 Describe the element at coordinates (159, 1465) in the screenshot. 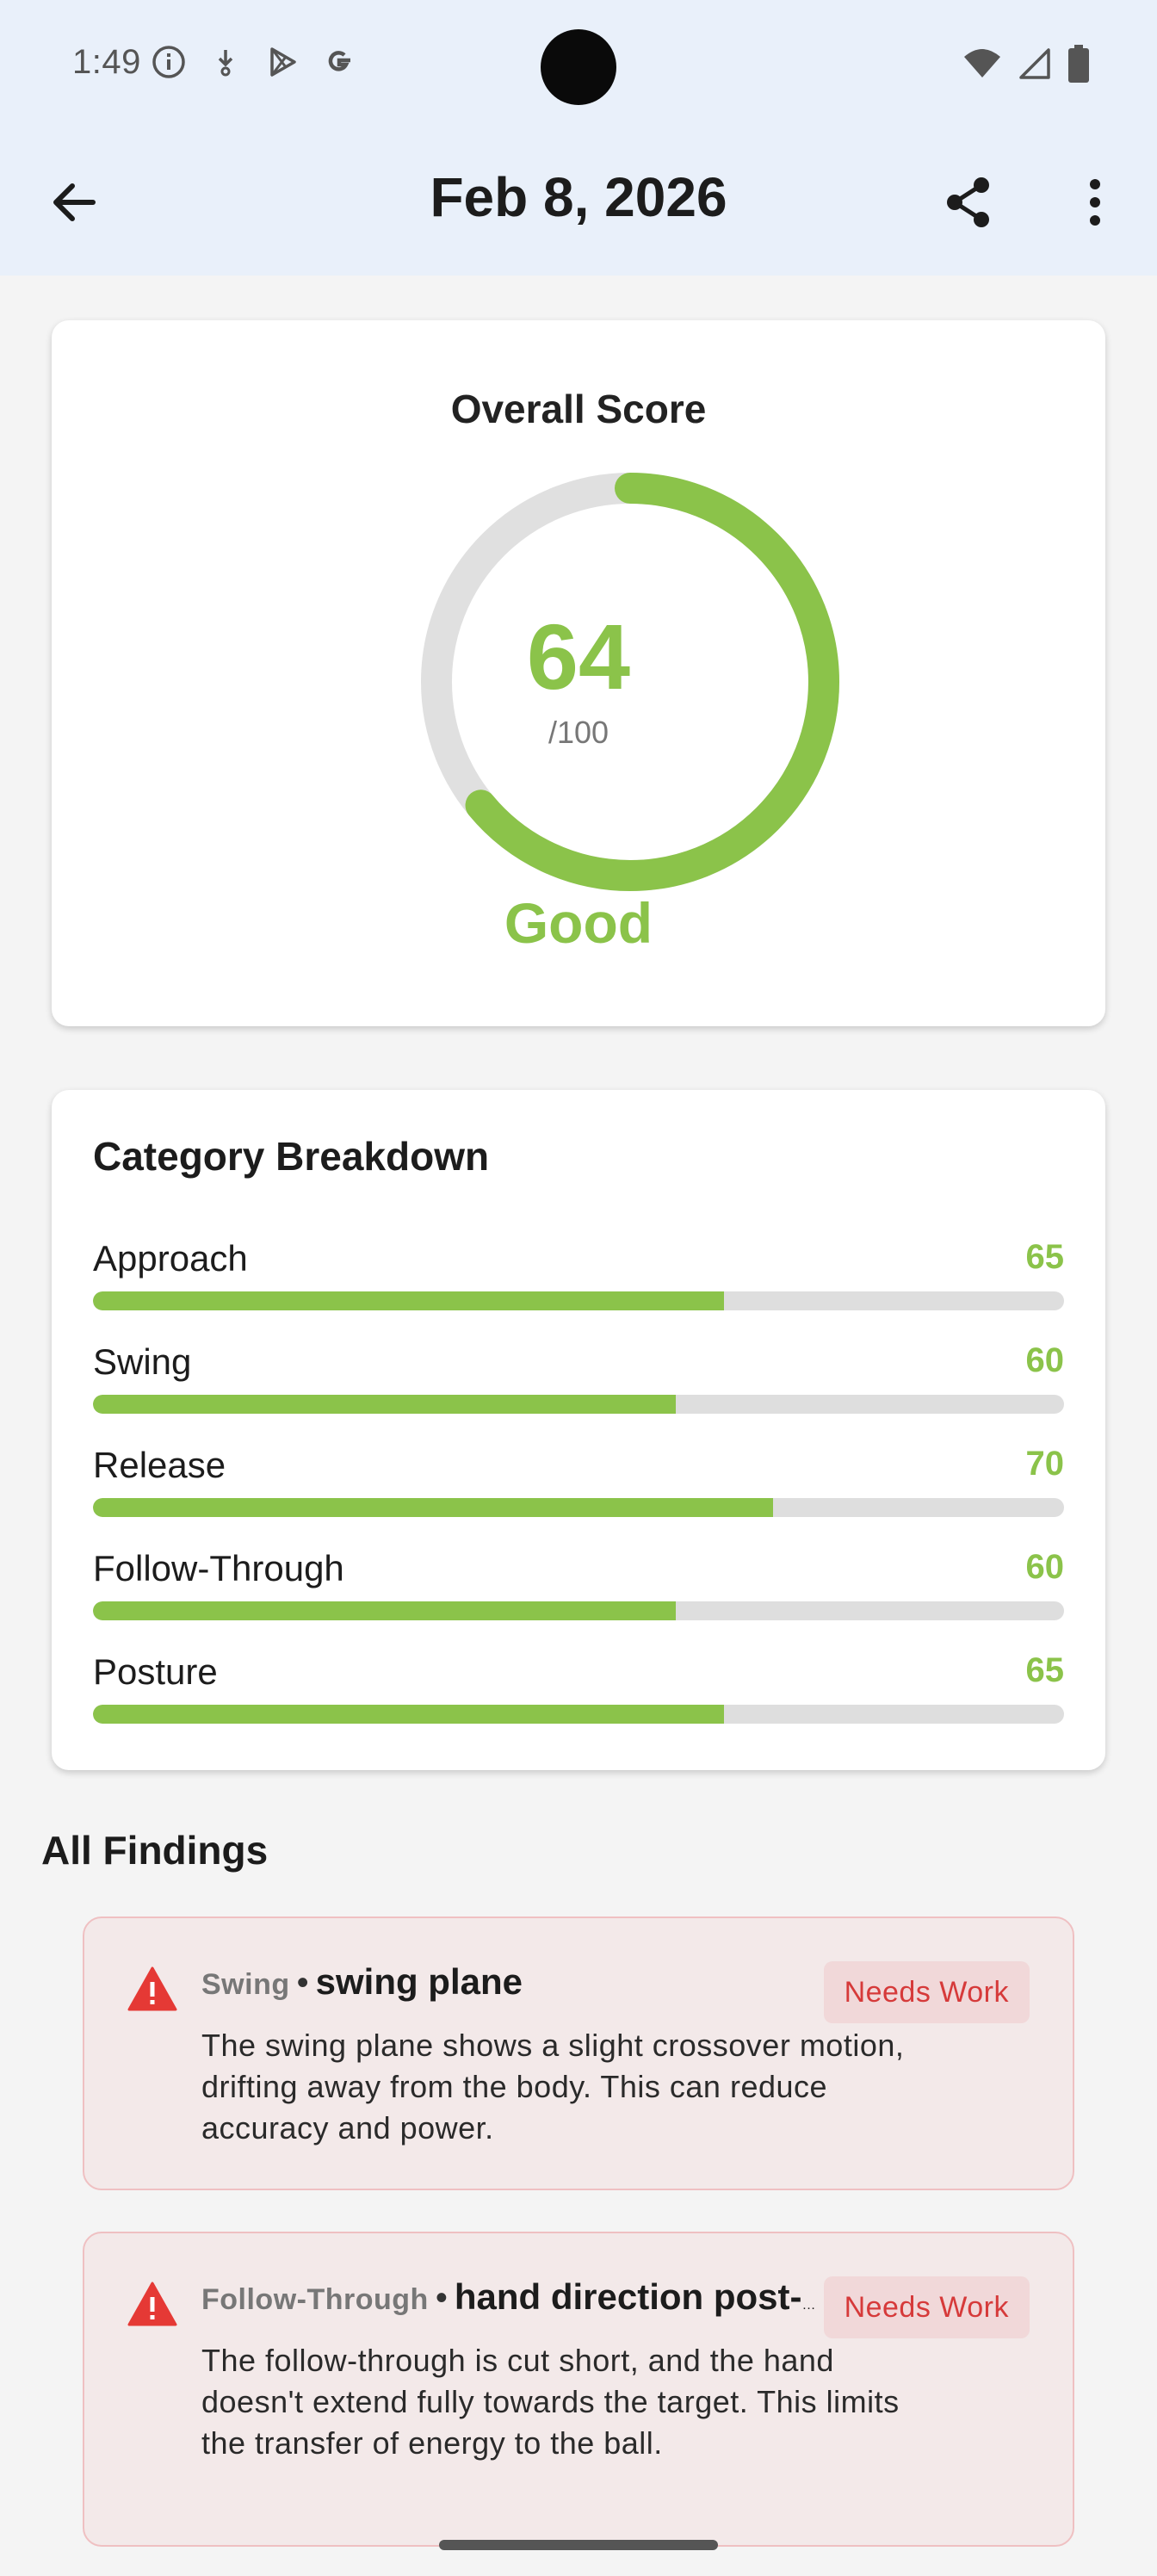

I see `category-name: Release` at that location.